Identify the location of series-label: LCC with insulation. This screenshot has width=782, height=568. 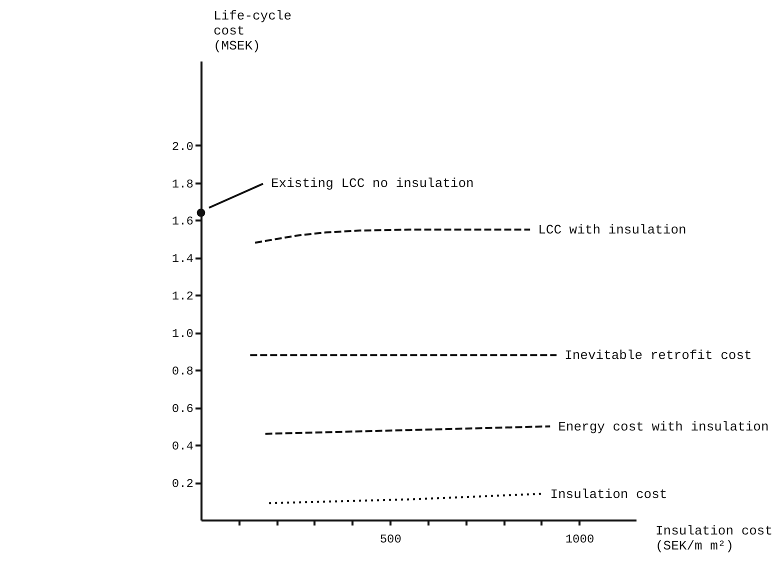
(612, 230).